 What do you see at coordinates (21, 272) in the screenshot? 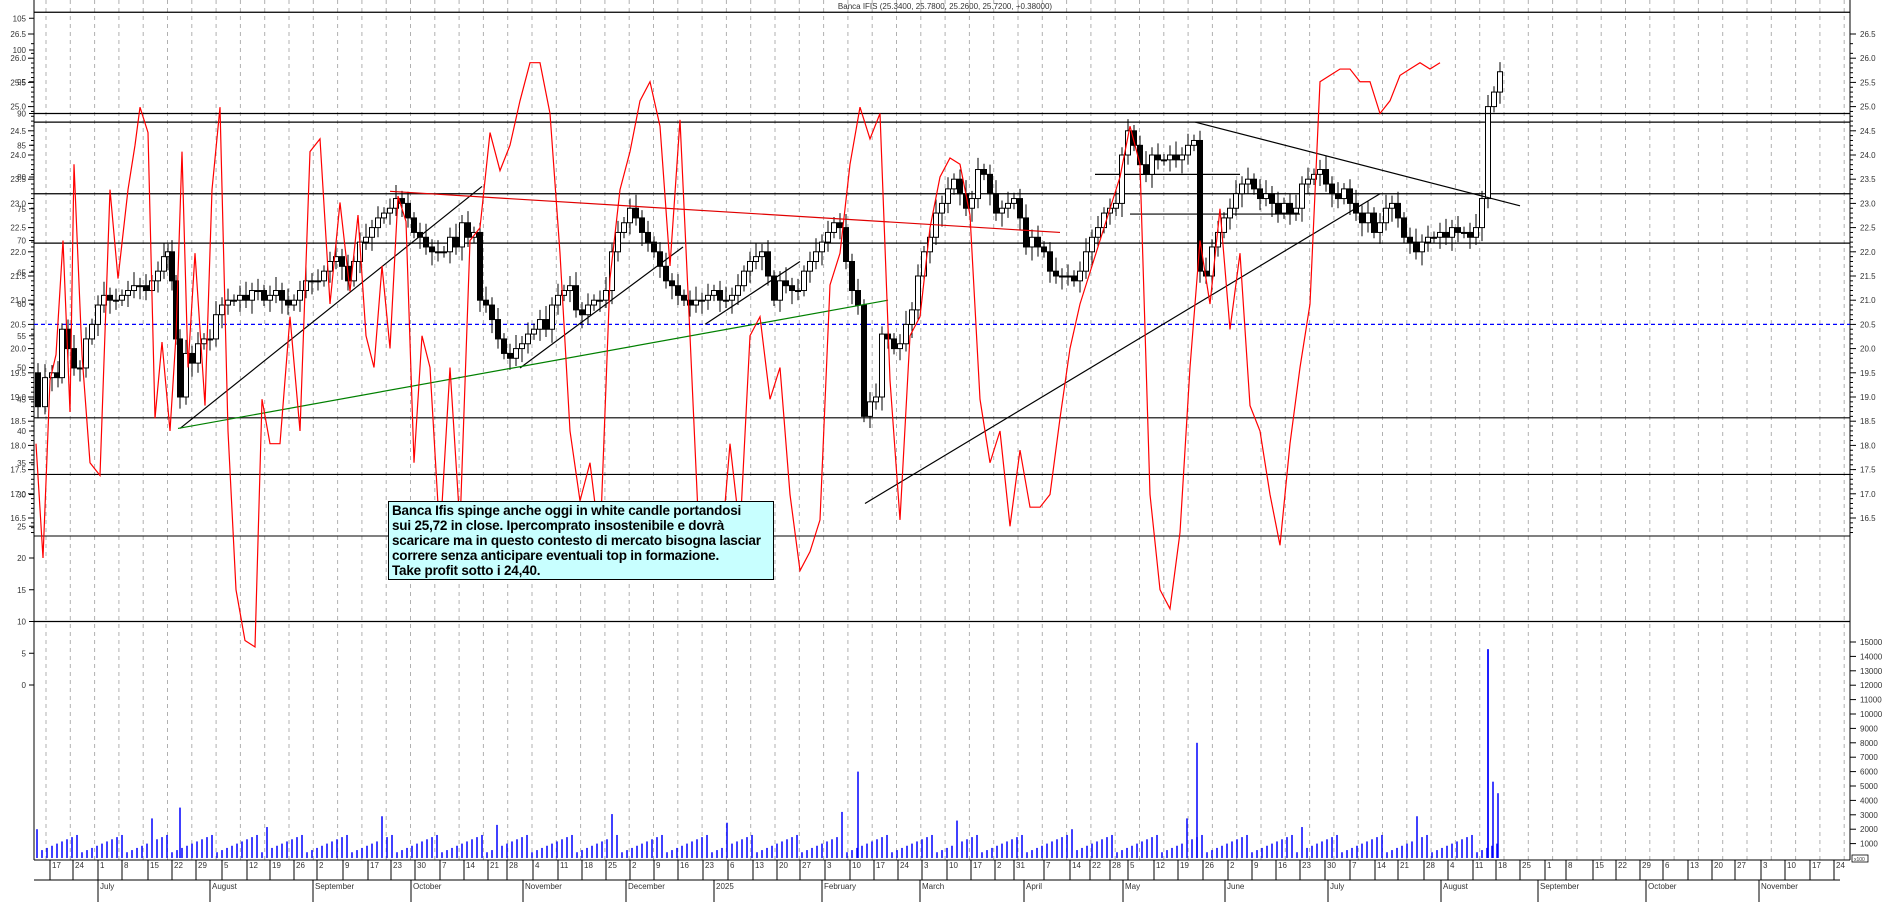
I see `oscillator-tick-label: 65` at bounding box center [21, 272].